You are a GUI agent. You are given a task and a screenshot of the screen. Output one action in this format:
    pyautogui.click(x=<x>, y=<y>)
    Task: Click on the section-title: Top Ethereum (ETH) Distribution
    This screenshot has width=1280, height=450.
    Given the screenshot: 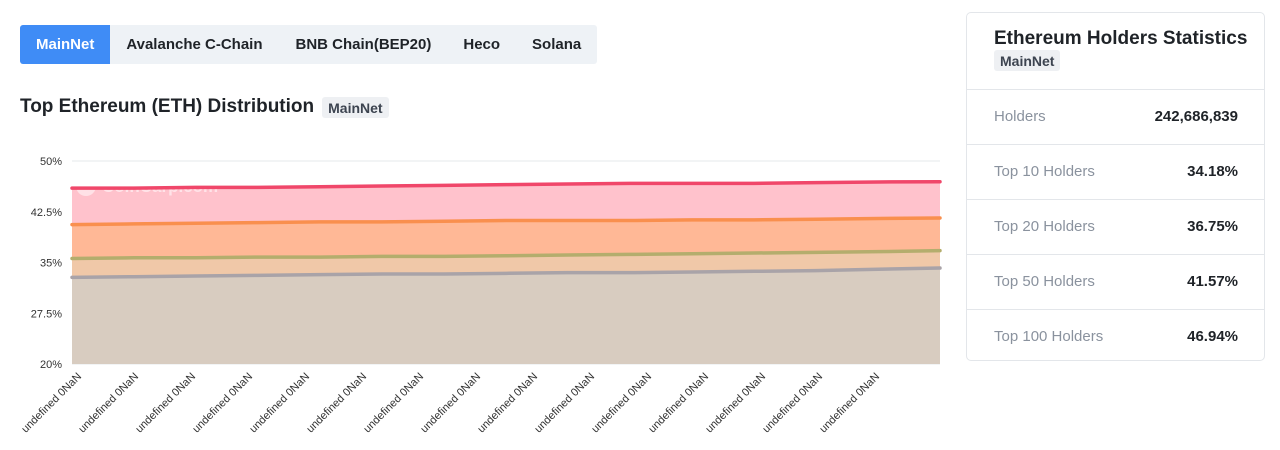 What is the action you would take?
    pyautogui.click(x=167, y=106)
    